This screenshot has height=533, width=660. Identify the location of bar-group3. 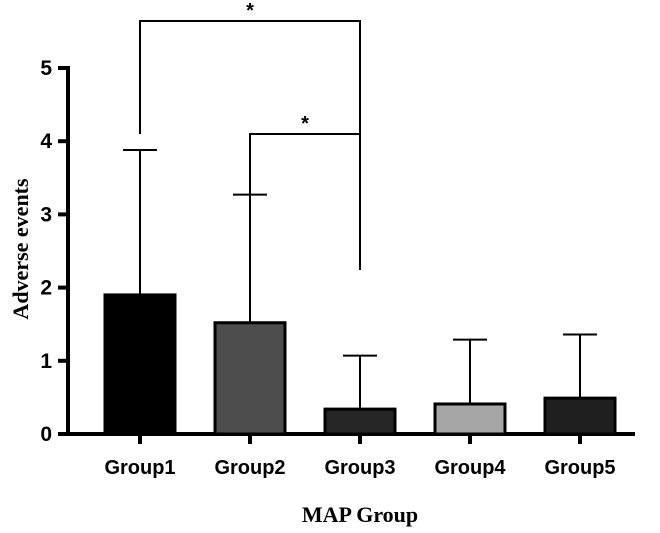
(360, 421).